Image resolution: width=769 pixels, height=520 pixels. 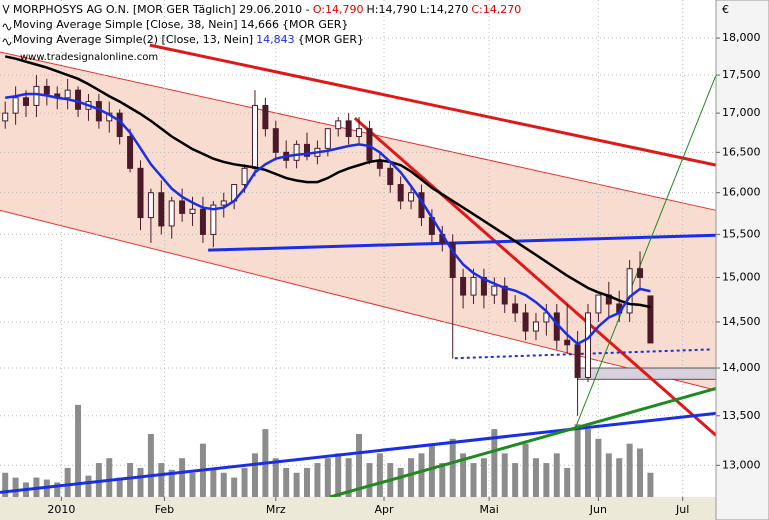 I want to click on header-open: O:14,790, so click(x=338, y=9).